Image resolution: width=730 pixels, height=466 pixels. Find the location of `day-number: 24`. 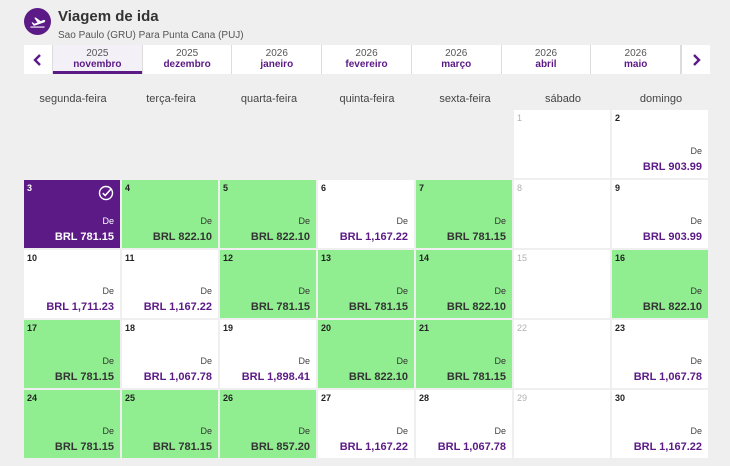

day-number: 24 is located at coordinates (32, 398).